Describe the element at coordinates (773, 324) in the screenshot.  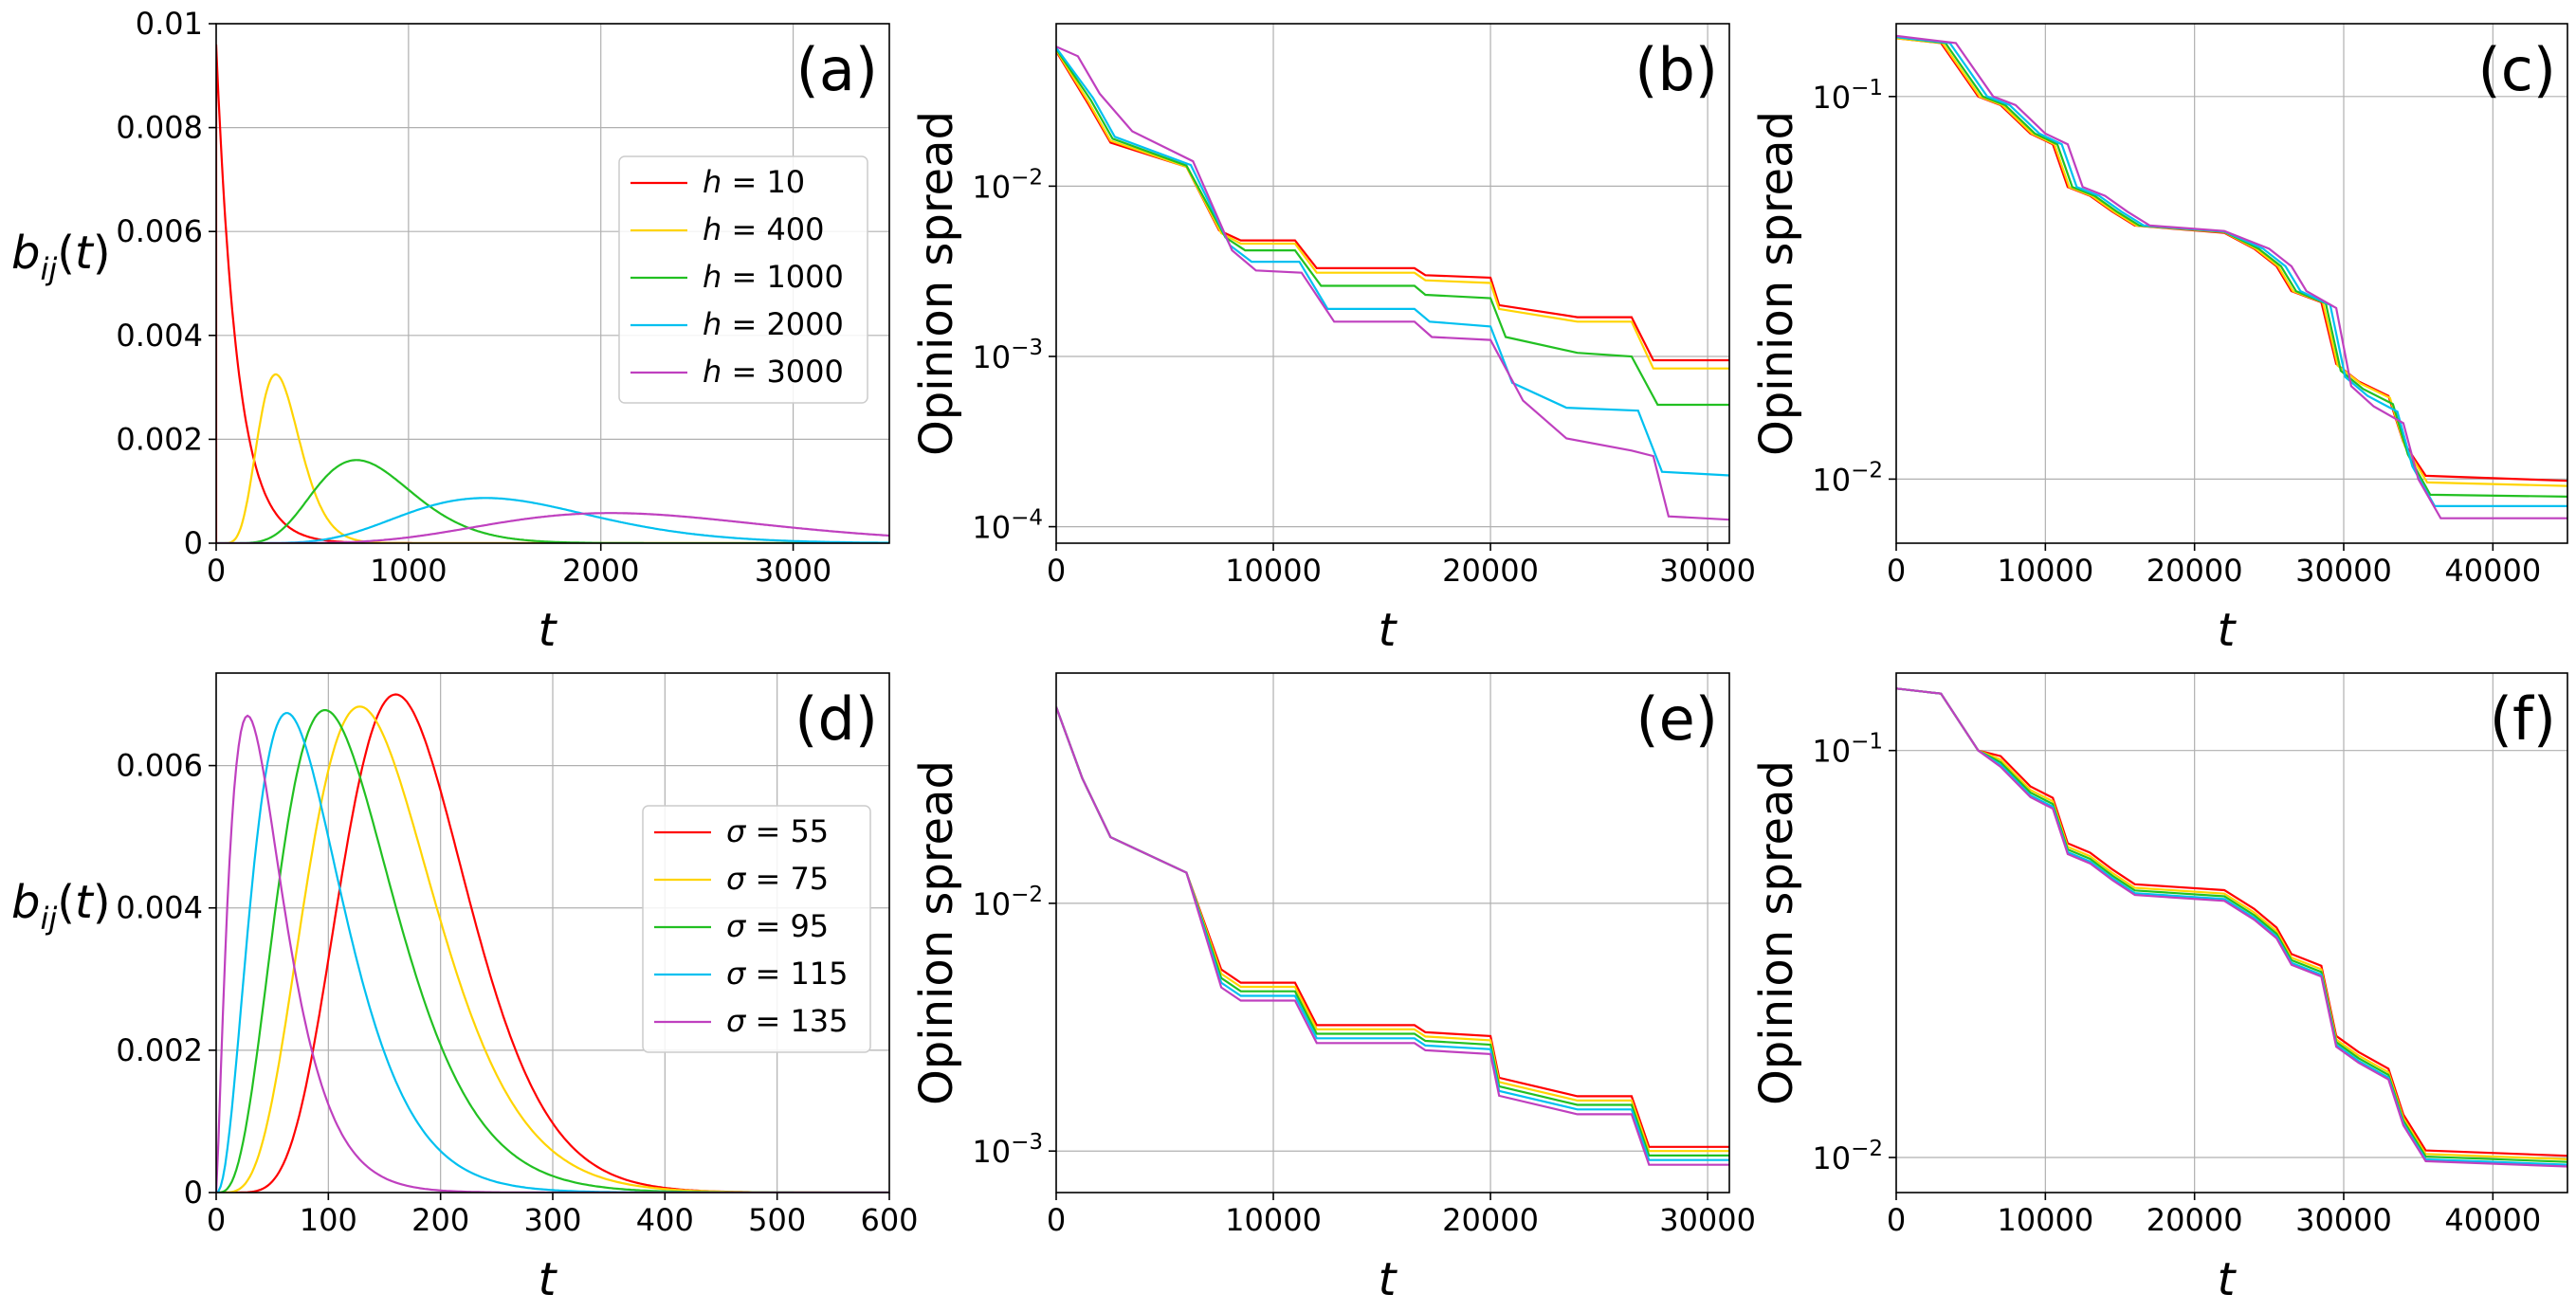
I see `legend-label: h = 2000` at that location.